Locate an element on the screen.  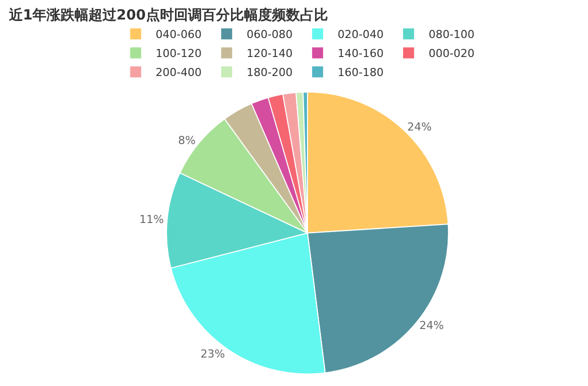
data-label: 11% is located at coordinates (151, 219).